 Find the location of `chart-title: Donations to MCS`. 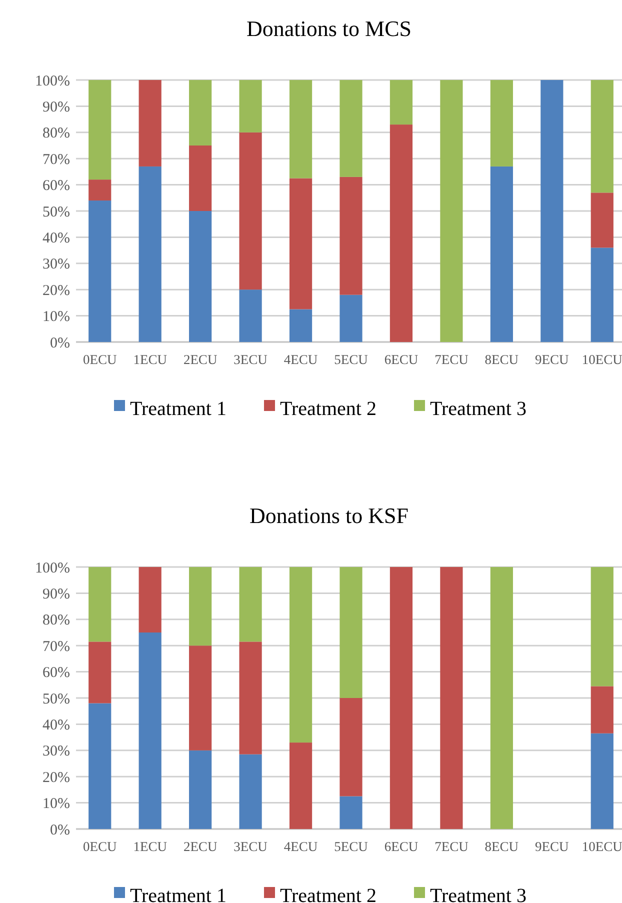

chart-title: Donations to MCS is located at coordinates (329, 28).